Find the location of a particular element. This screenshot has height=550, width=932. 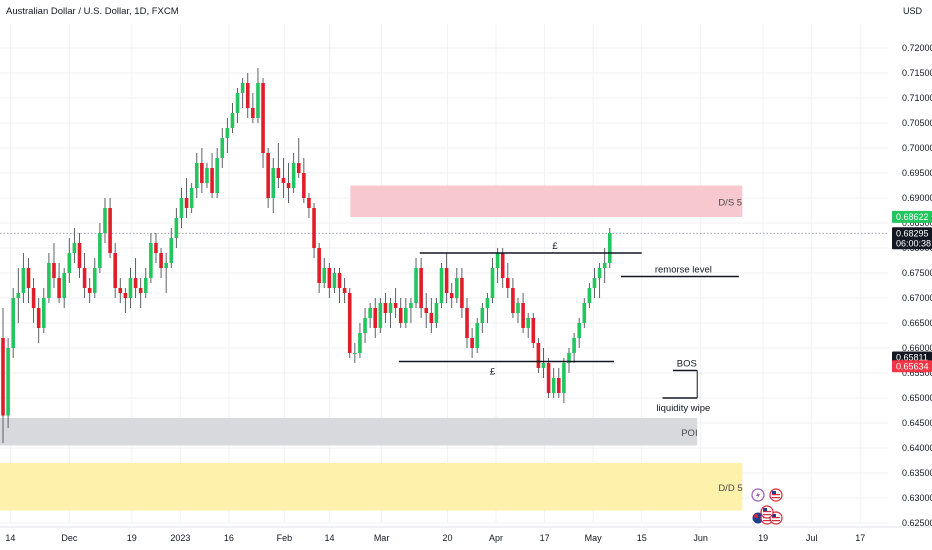

price-tag-value: 0.68622 is located at coordinates (912, 217).